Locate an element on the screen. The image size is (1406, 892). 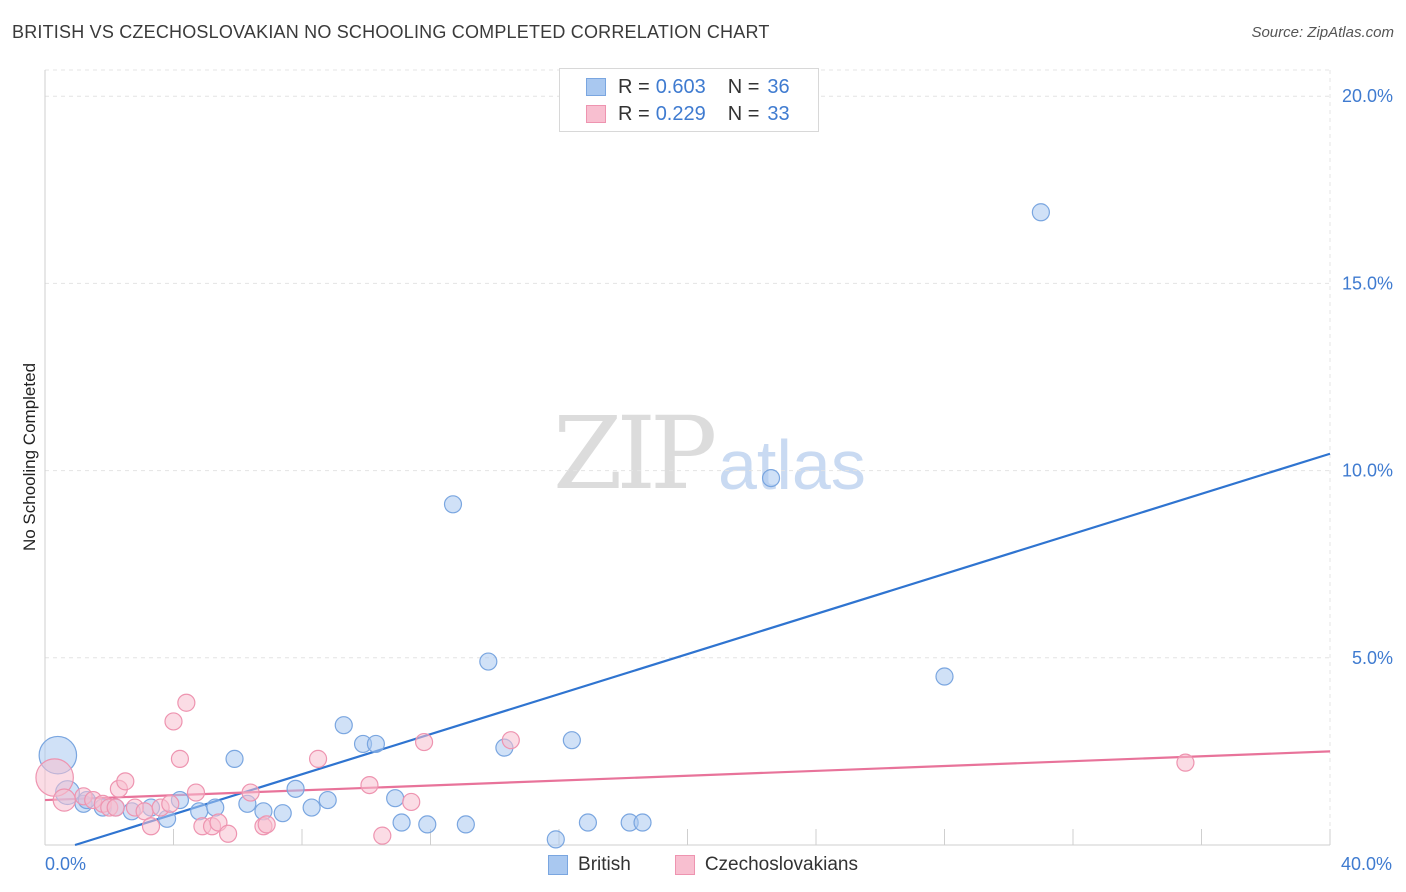
y-axis-label: No Schooling Completed is located at coordinates (29, 457).